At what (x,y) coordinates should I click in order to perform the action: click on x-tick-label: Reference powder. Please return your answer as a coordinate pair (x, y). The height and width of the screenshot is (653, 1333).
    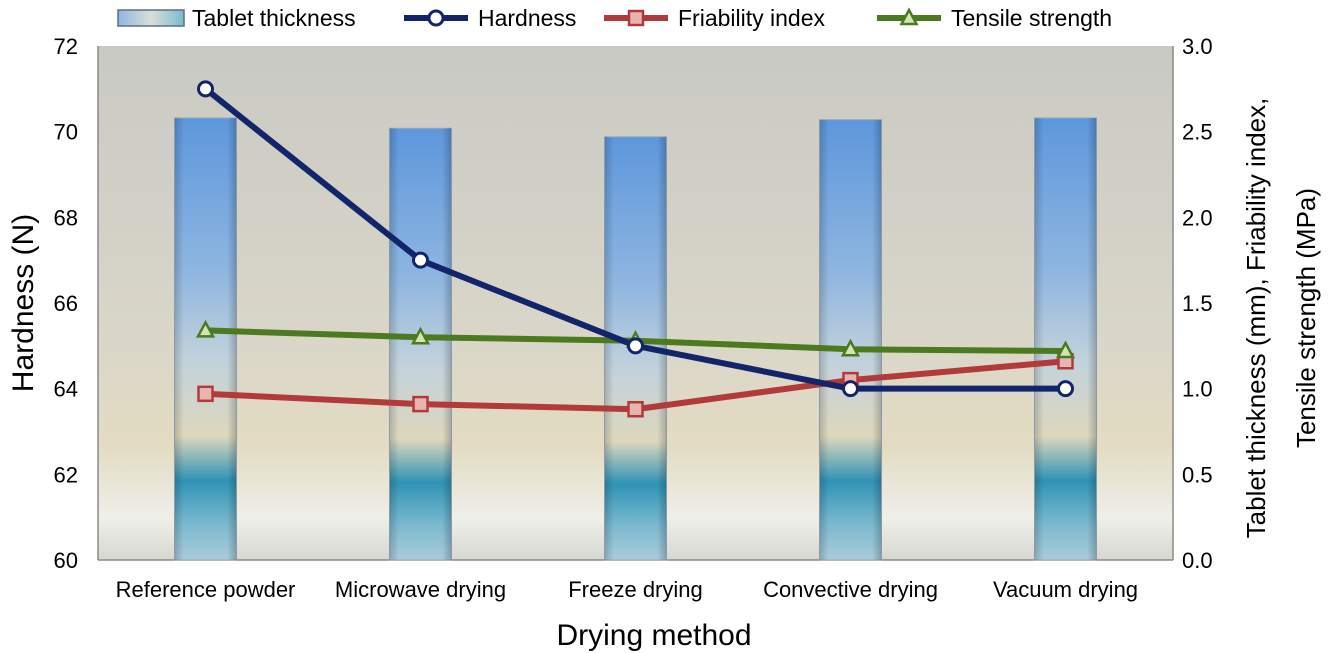
    Looking at the image, I should click on (206, 589).